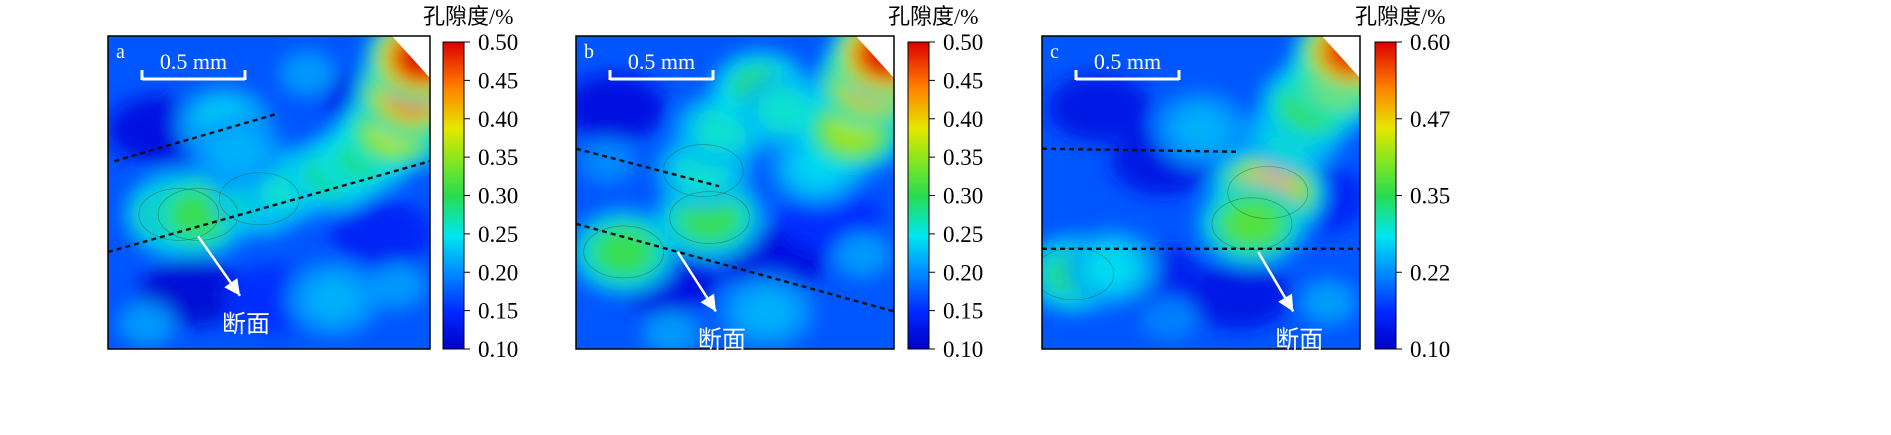  I want to click on panel-label: c, so click(1054, 52).